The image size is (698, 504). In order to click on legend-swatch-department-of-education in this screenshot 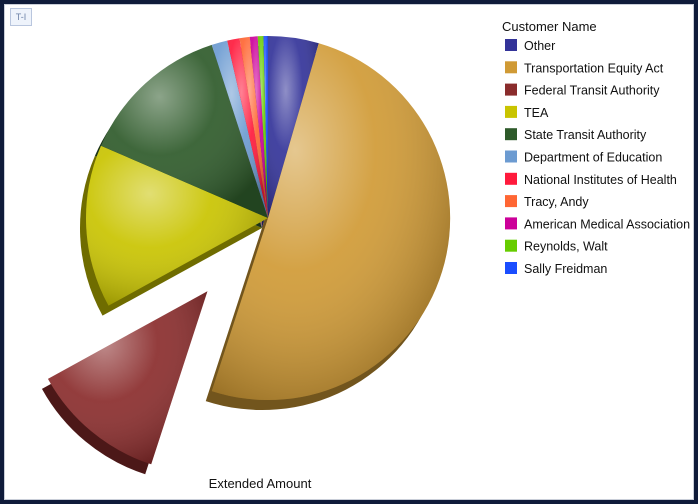, I will do `click(511, 156)`.